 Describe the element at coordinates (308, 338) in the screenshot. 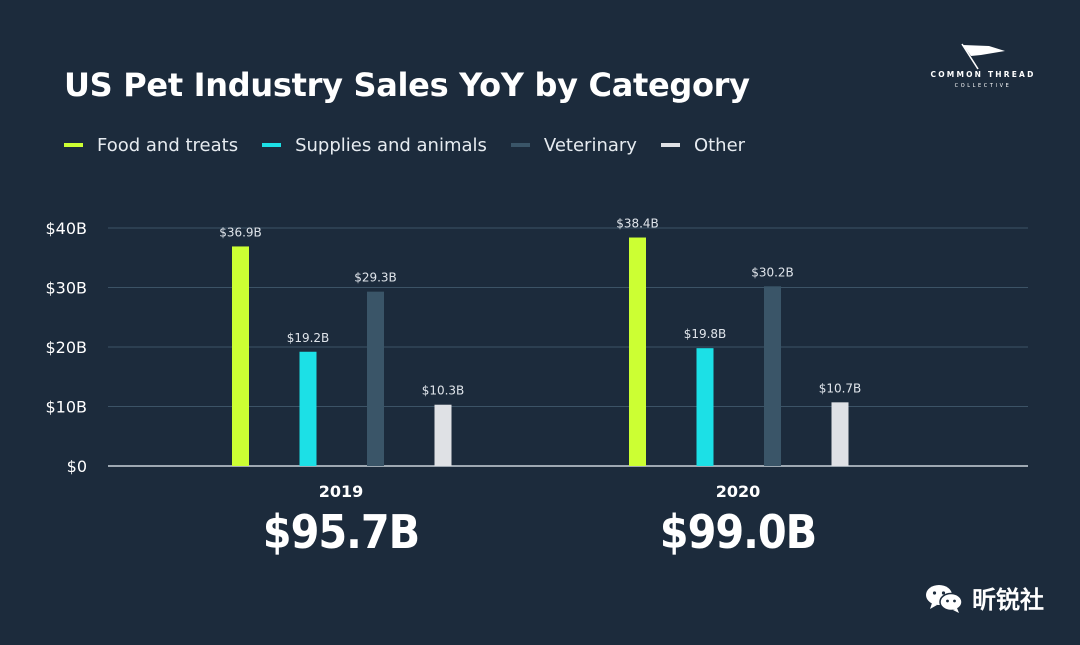

I see `bar-value-label: $19.2B` at that location.